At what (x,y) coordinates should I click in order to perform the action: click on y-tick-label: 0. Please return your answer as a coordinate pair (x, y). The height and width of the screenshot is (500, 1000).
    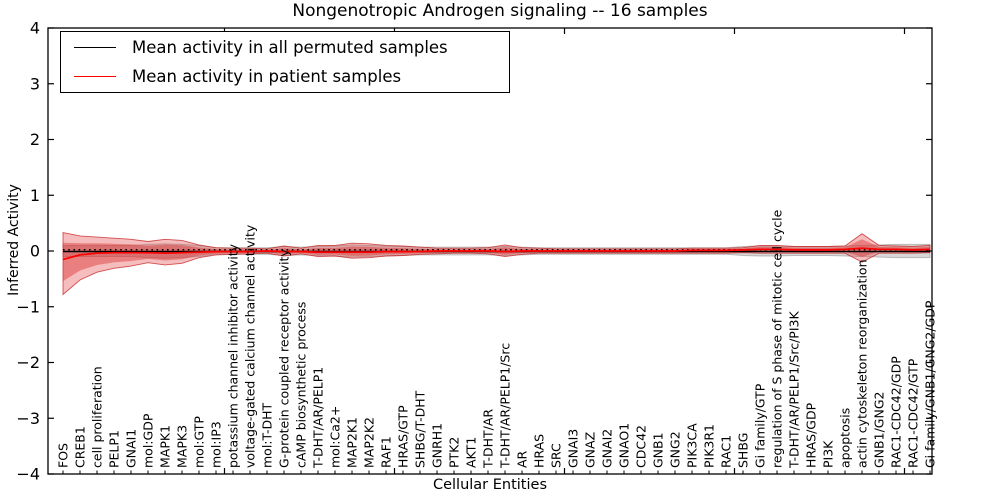
    Looking at the image, I should click on (35, 251).